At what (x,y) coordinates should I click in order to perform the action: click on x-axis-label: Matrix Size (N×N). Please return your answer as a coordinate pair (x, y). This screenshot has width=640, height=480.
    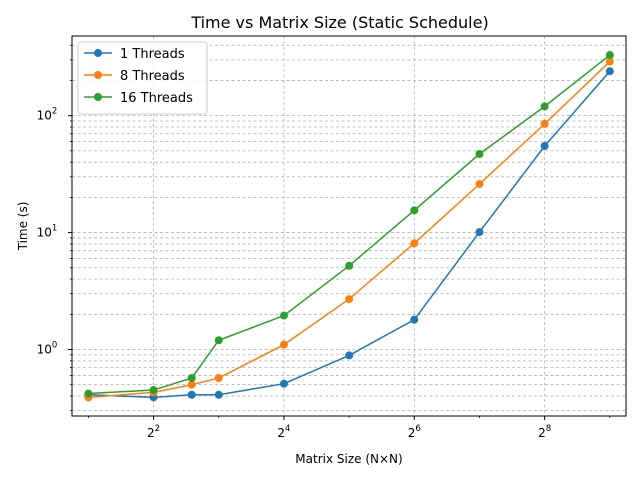
    Looking at the image, I should click on (348, 459).